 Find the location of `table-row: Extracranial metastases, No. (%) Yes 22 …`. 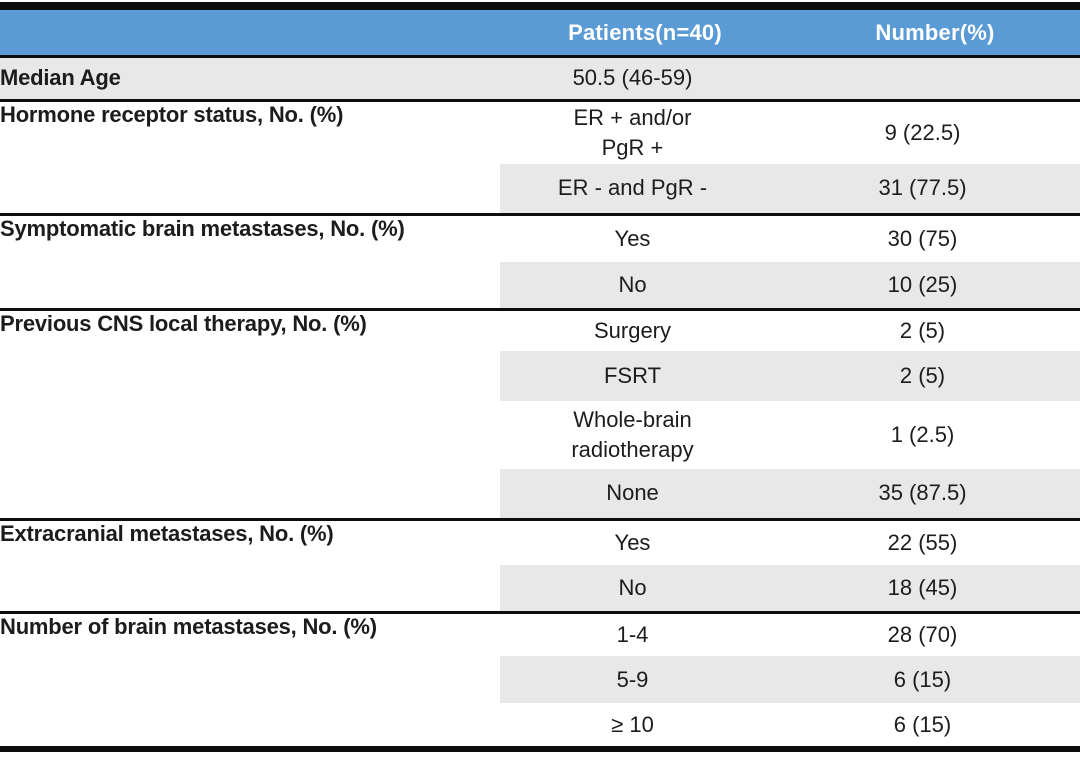

table-row: Extracranial metastases, No. (%) Yes 22 … is located at coordinates (540, 566).